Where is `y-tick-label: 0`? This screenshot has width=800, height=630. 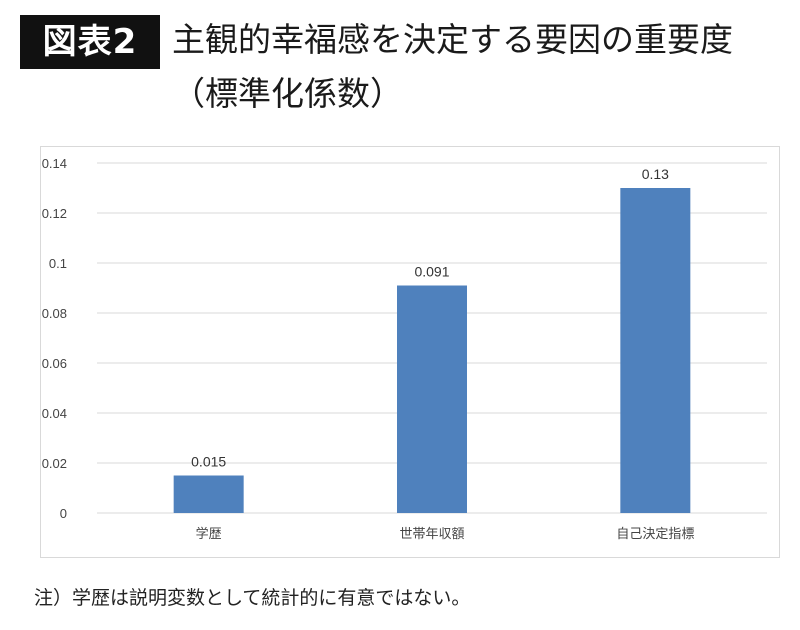
y-tick-label: 0 is located at coordinates (63, 513).